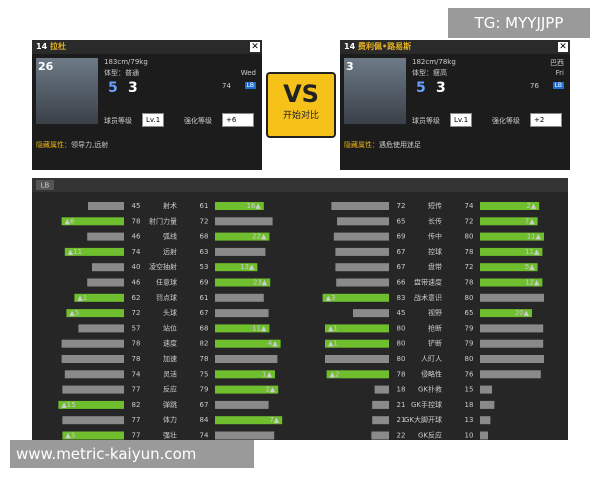 This screenshot has height=480, width=600. Describe the element at coordinates (301, 94) in the screenshot. I see `vs-label: VS` at that location.